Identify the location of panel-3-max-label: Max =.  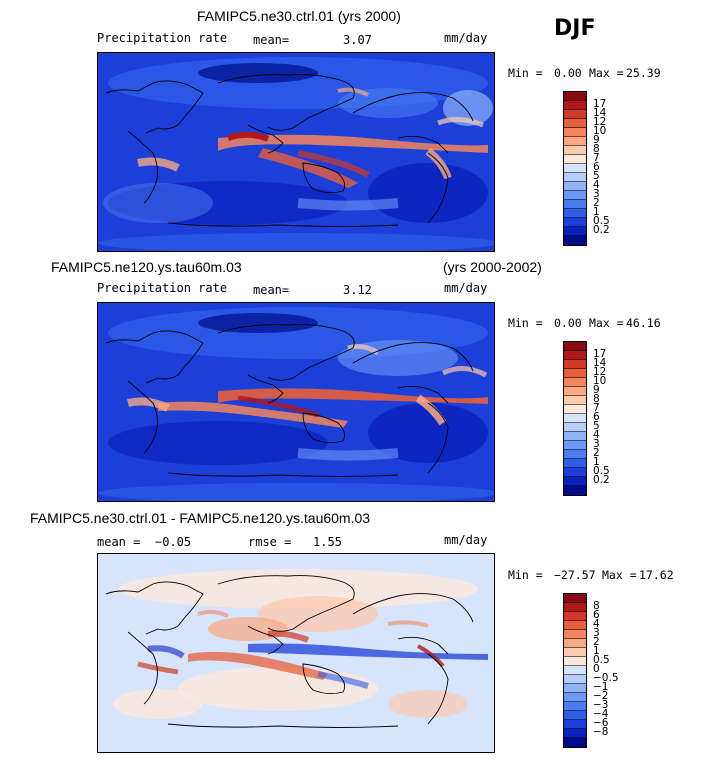
(619, 575).